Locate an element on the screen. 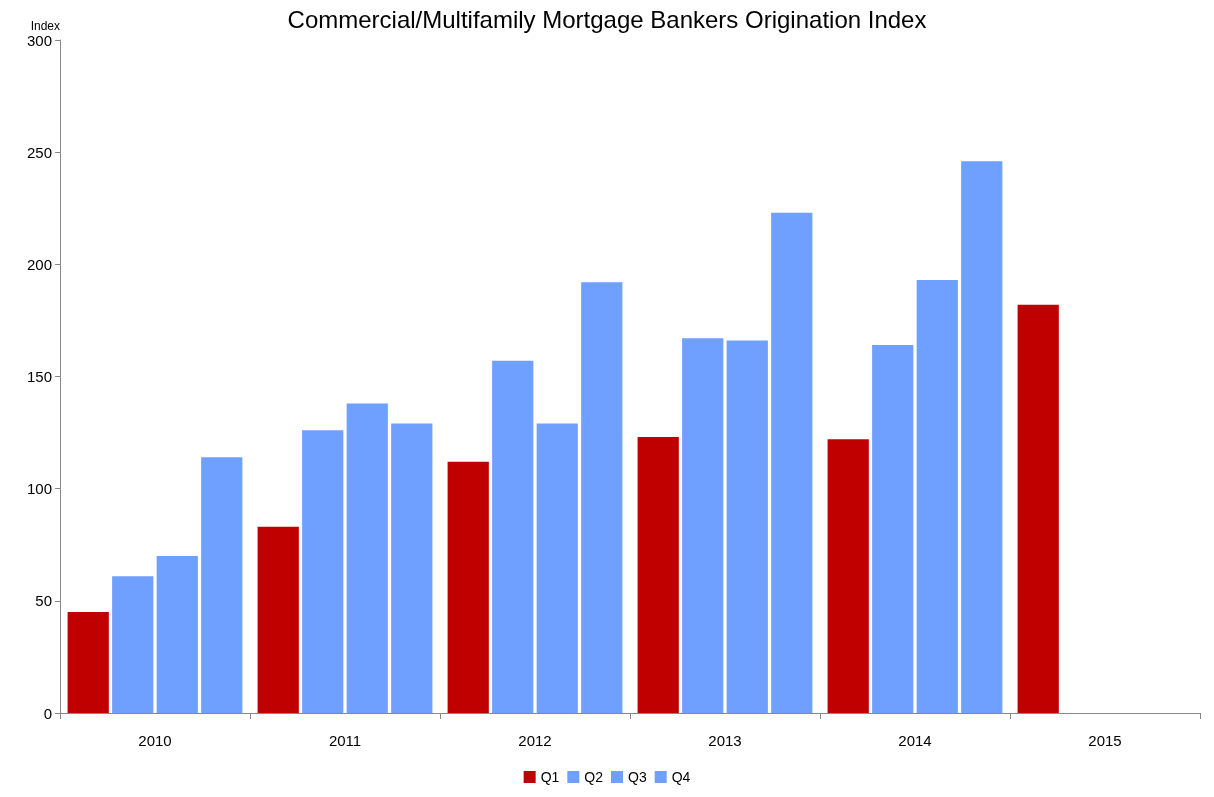 This screenshot has width=1214, height=797. y-tick-label: 300 is located at coordinates (39, 40).